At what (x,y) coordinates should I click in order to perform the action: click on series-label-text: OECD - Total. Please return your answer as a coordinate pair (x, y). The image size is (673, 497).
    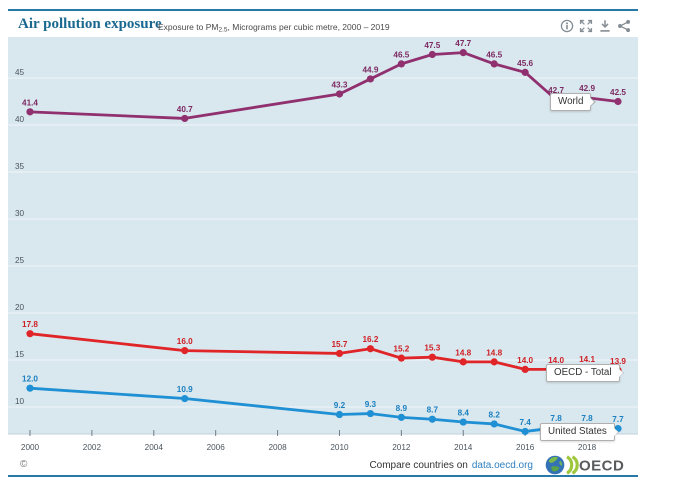
    Looking at the image, I should click on (583, 372).